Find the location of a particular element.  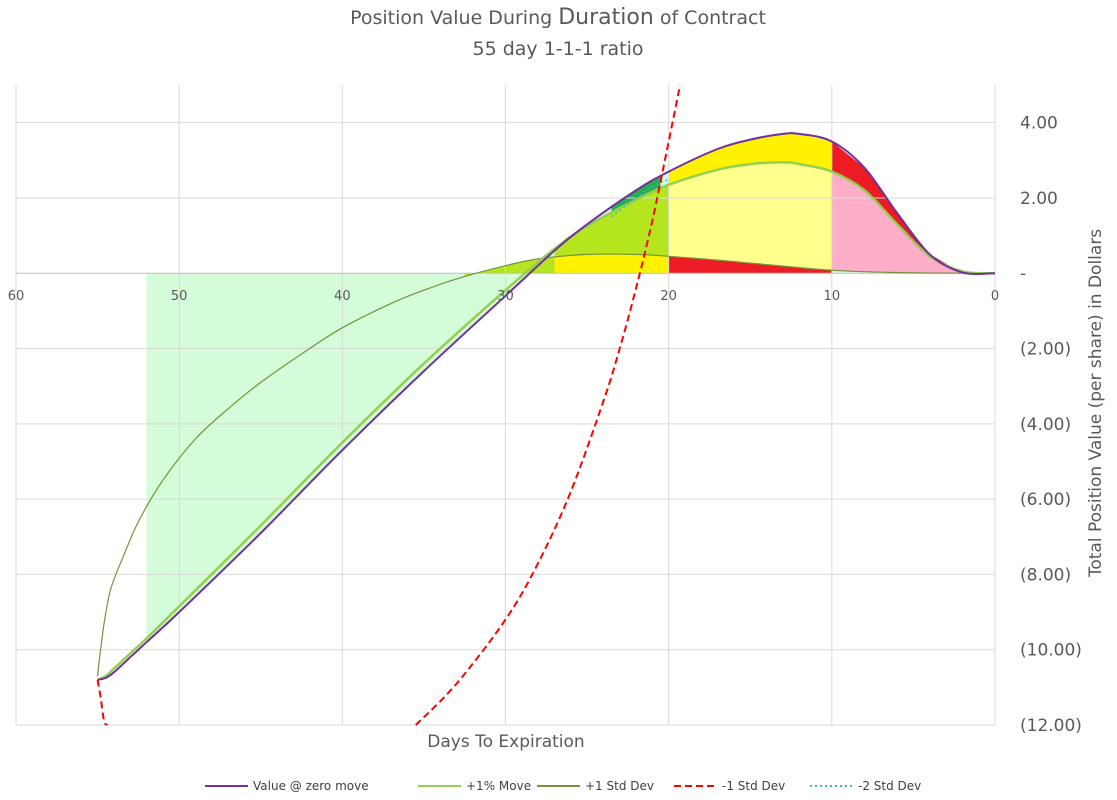

y-tick-label: 2.00 is located at coordinates (1039, 199).